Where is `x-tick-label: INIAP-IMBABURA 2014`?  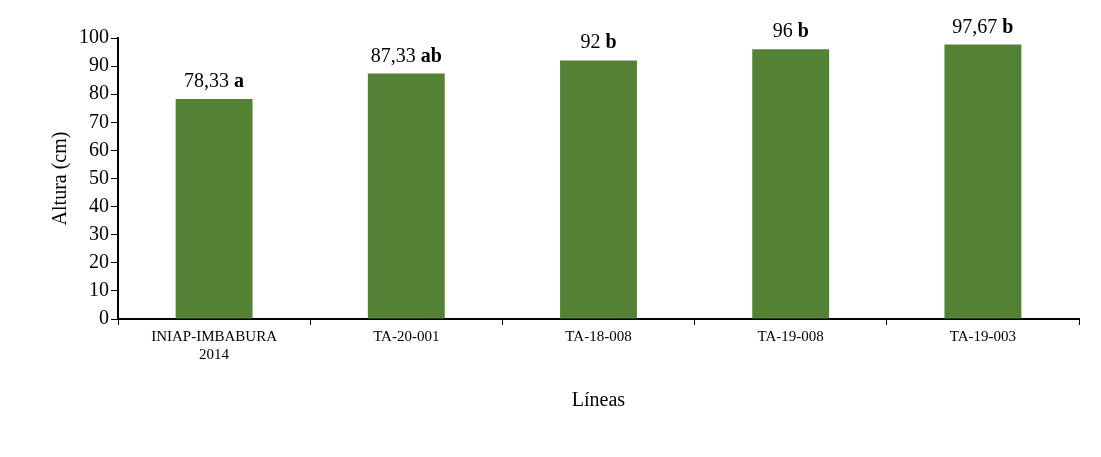 x-tick-label: INIAP-IMBABURA 2014 is located at coordinates (214, 344).